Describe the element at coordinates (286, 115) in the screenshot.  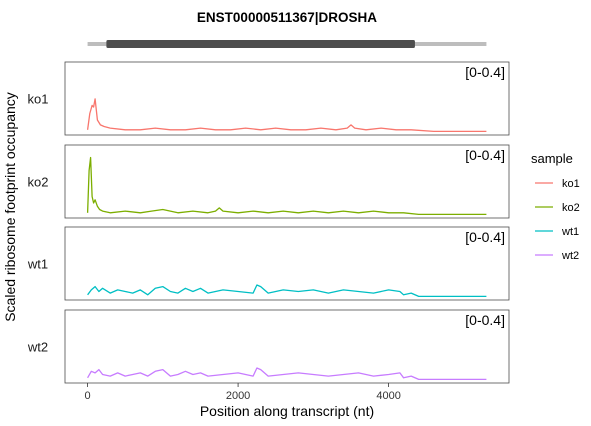
I see `series-line-ko1` at that location.